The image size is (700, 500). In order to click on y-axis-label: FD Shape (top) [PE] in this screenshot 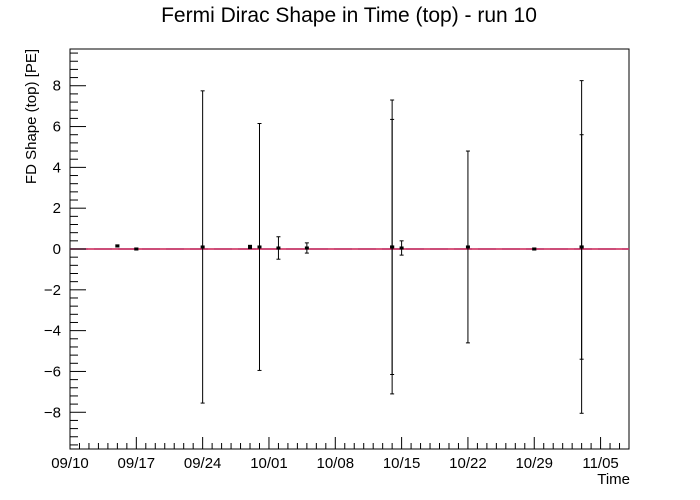, I will do `click(31, 116)`.